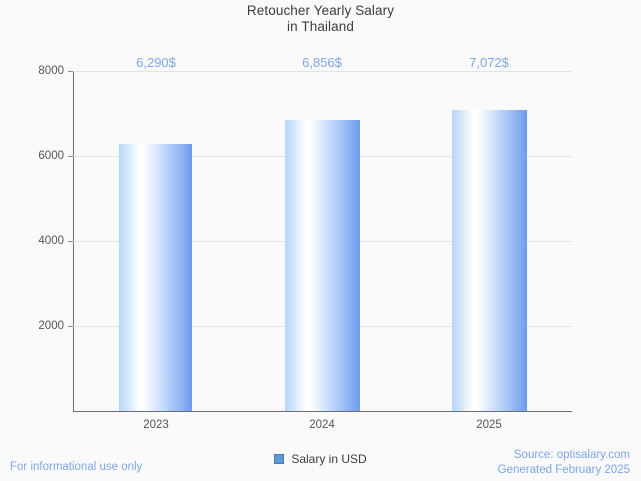  I want to click on chart-subtitle: in Thailand, so click(320, 26).